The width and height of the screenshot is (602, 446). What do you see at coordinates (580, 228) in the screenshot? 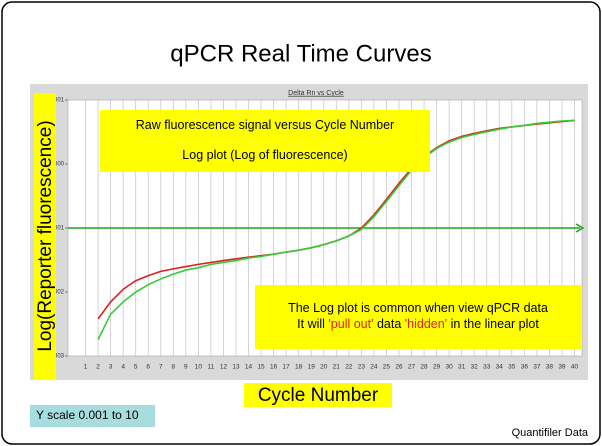
I see `threshold-arrow` at bounding box center [580, 228].